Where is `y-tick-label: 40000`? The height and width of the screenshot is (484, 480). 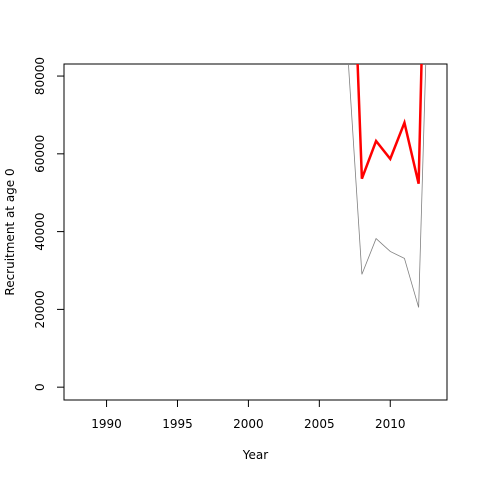
y-tick-label: 40000 is located at coordinates (40, 232).